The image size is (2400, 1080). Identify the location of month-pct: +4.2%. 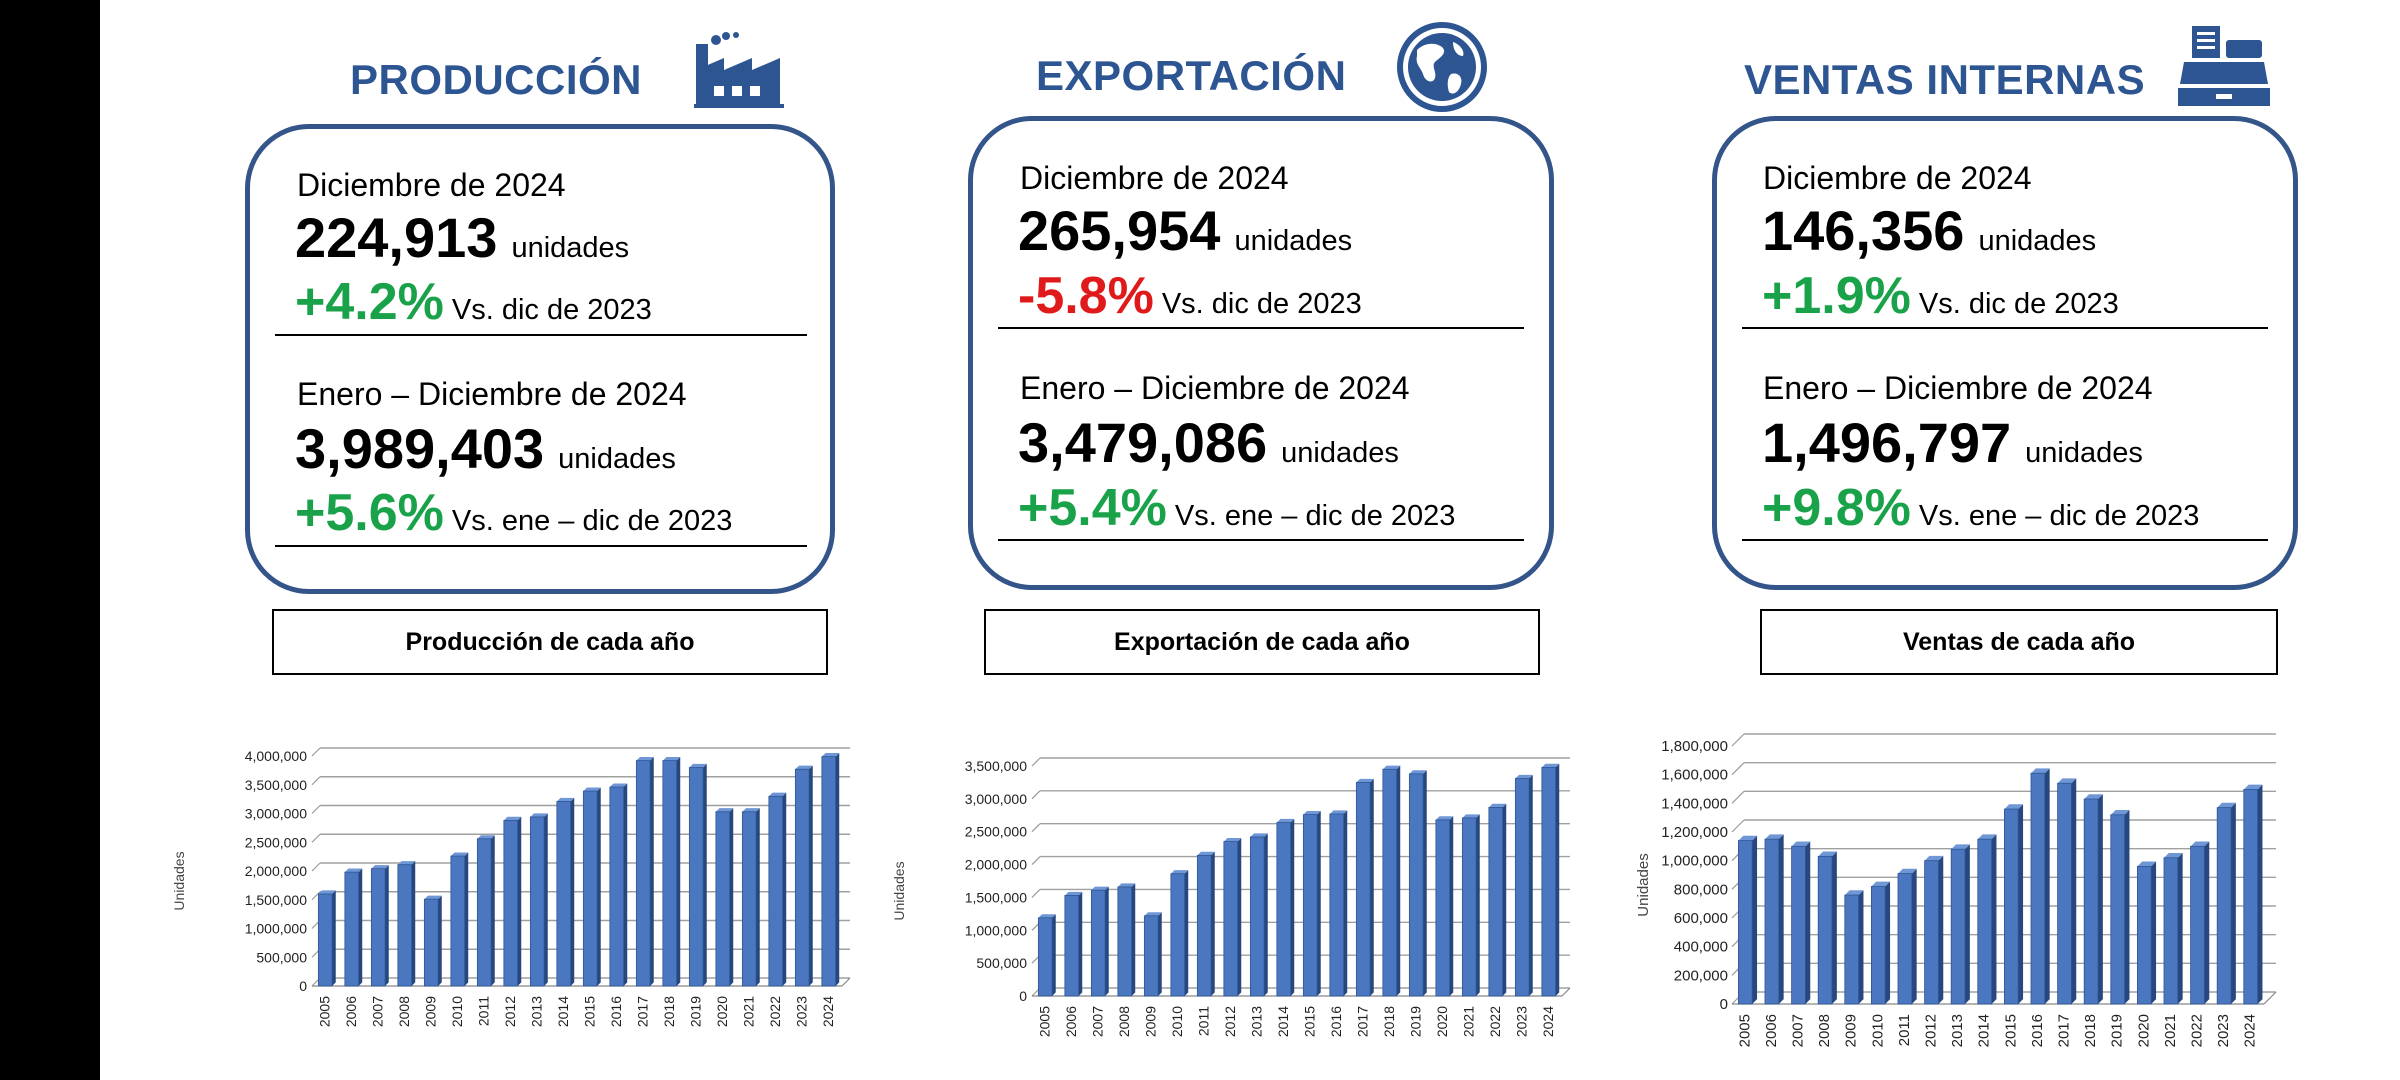
(369, 302).